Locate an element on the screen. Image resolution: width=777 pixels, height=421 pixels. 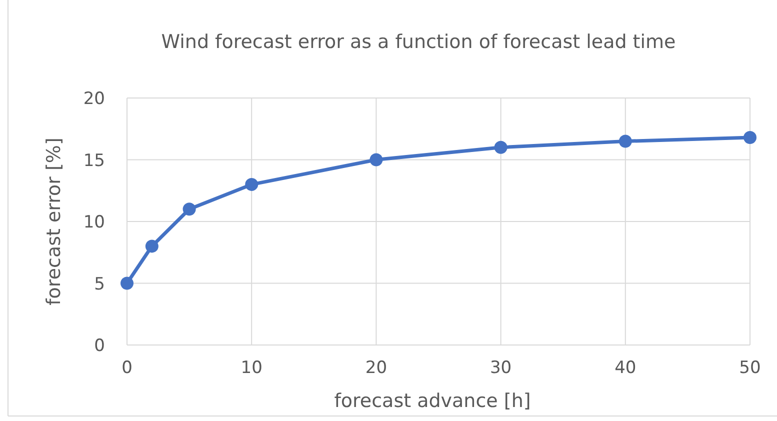
x-tick-label: 50 is located at coordinates (750, 368).